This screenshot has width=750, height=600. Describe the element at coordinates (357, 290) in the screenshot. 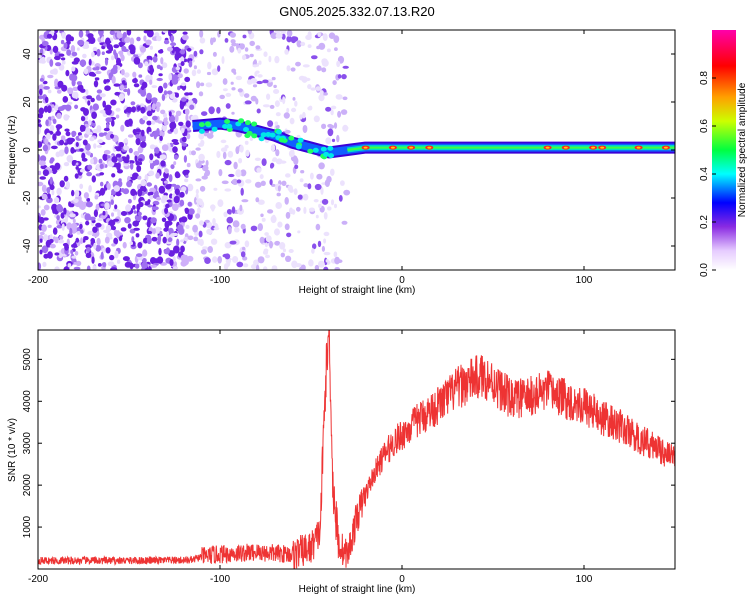

I see `spectrogram-xlabel: Height of straight line (km)` at that location.